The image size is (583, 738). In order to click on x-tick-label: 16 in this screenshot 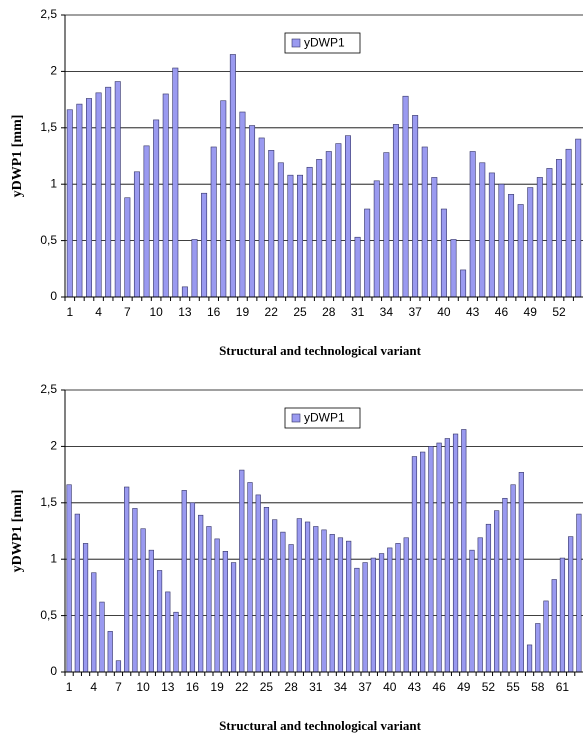, I will do `click(193, 687)`.